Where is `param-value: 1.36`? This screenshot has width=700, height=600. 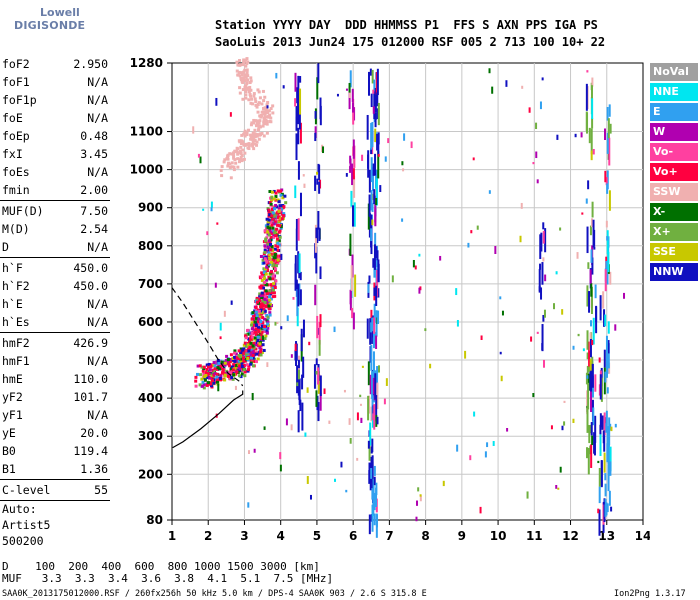 param-value: 1.36 is located at coordinates (94, 469).